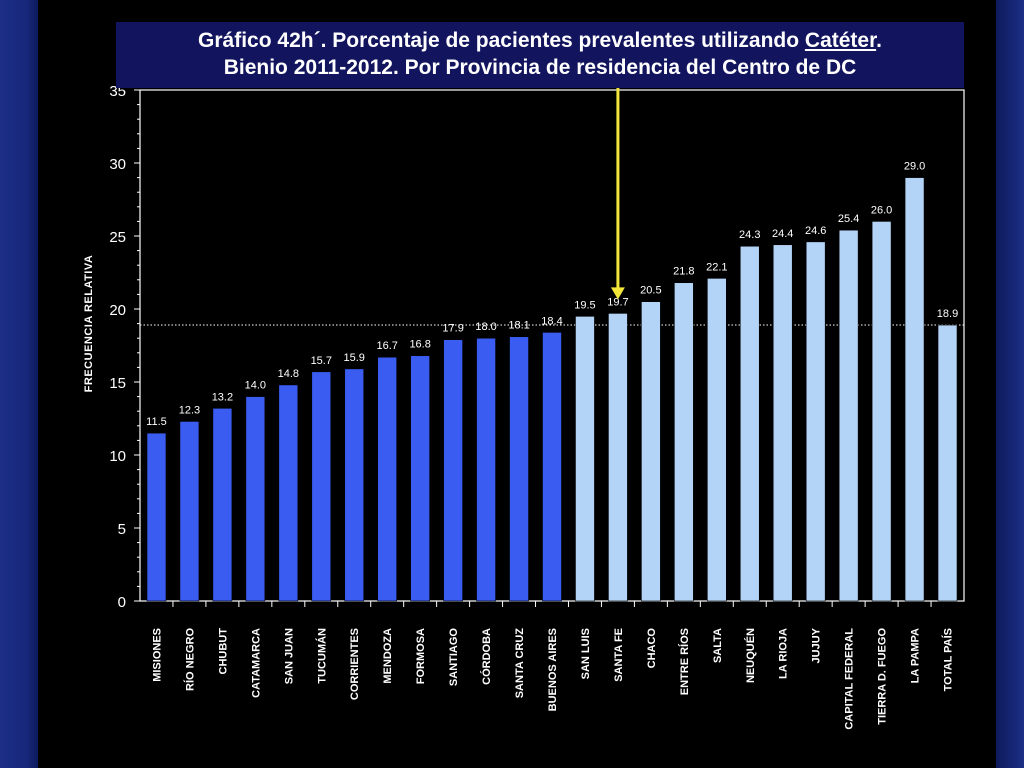 The image size is (1024, 768). Describe the element at coordinates (117, 237) in the screenshot. I see `y-tick-label: 25` at that location.